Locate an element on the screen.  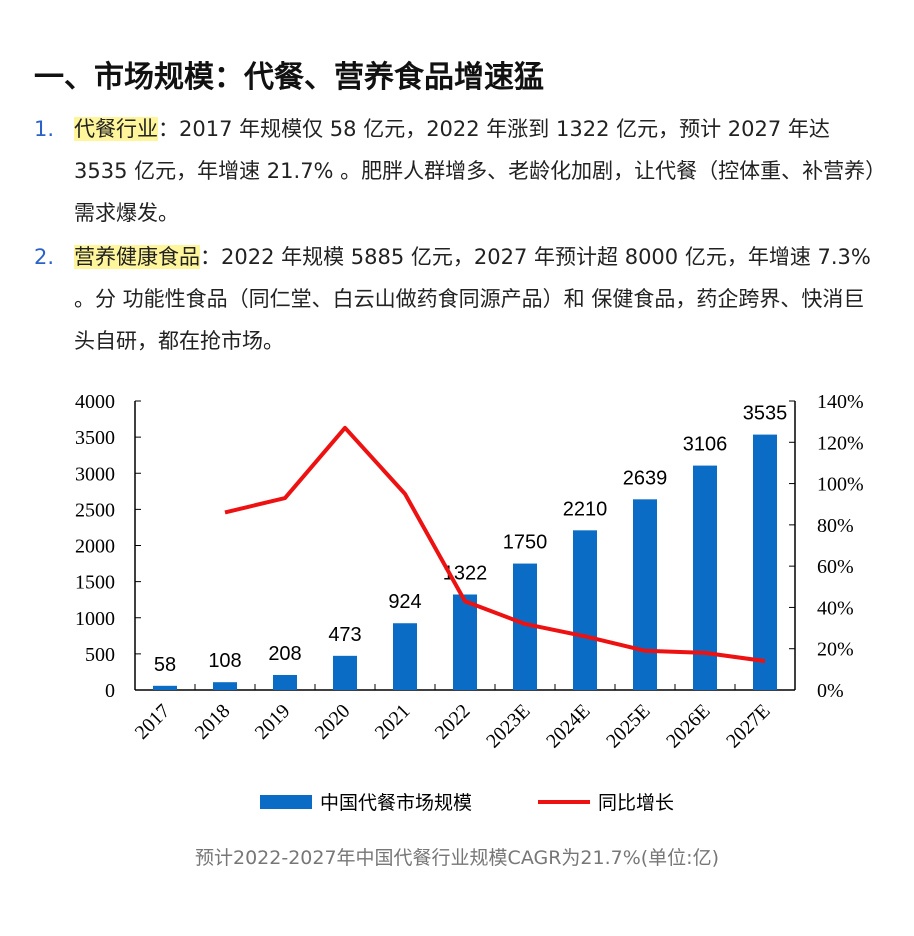
x-tick-label: 2024E is located at coordinates (568, 726).